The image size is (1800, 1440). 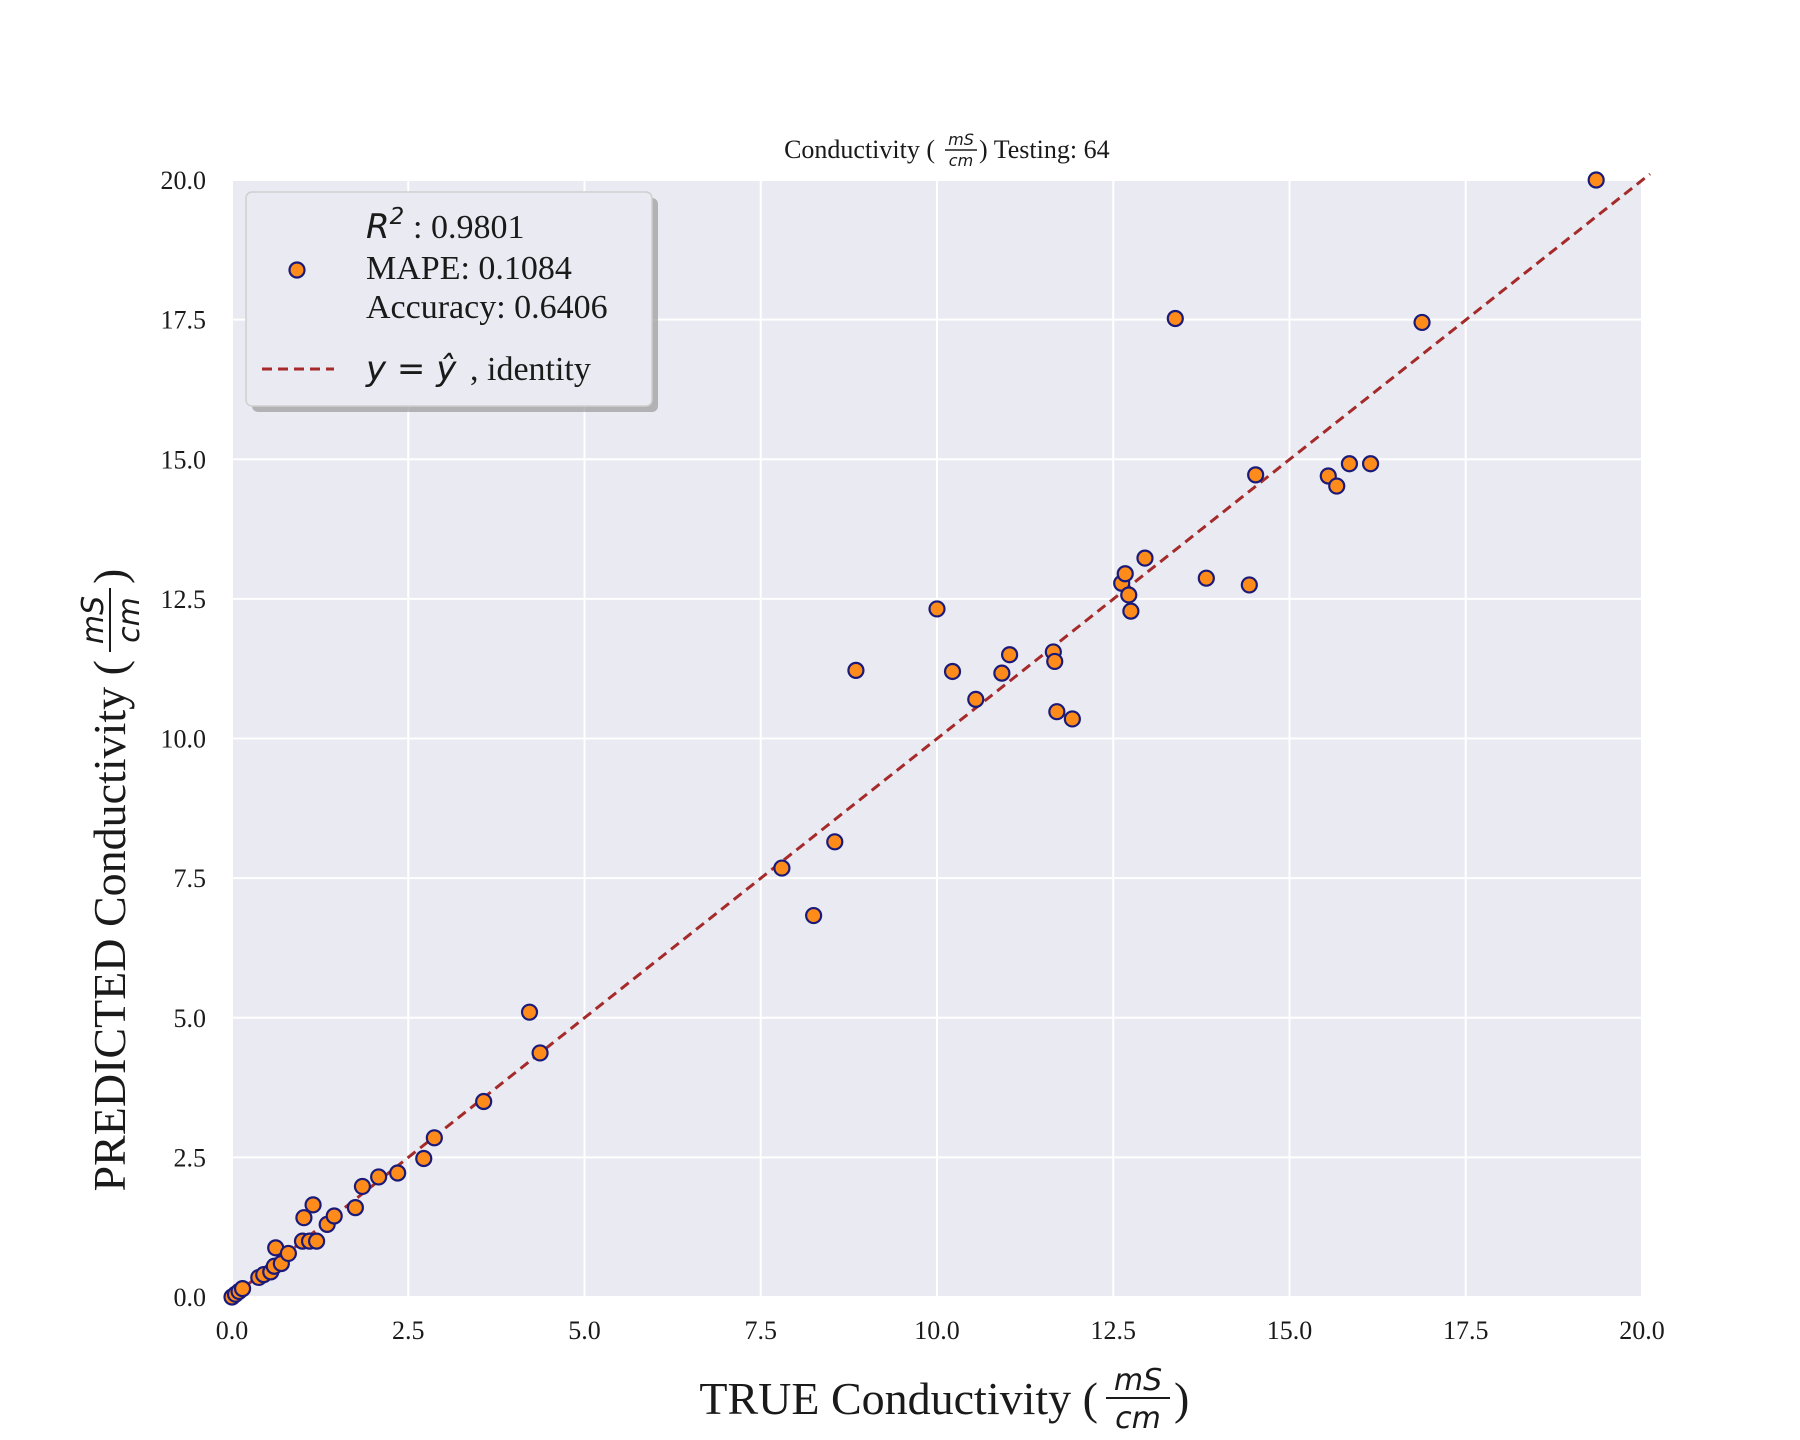 I want to click on y-axis-label-group: PREDICTED Conductivity ( mS cm ), so click(x=111, y=880).